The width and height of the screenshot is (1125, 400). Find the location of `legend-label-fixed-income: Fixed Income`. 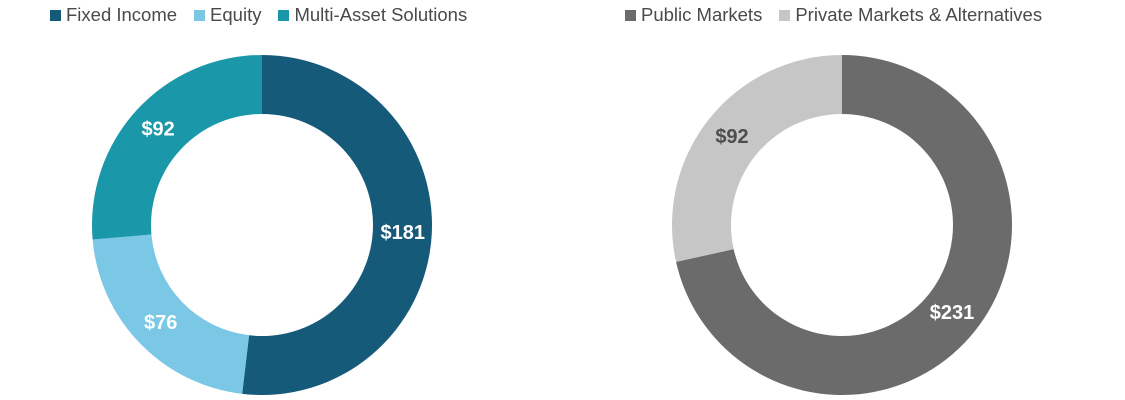

legend-label-fixed-income: Fixed Income is located at coordinates (122, 14).